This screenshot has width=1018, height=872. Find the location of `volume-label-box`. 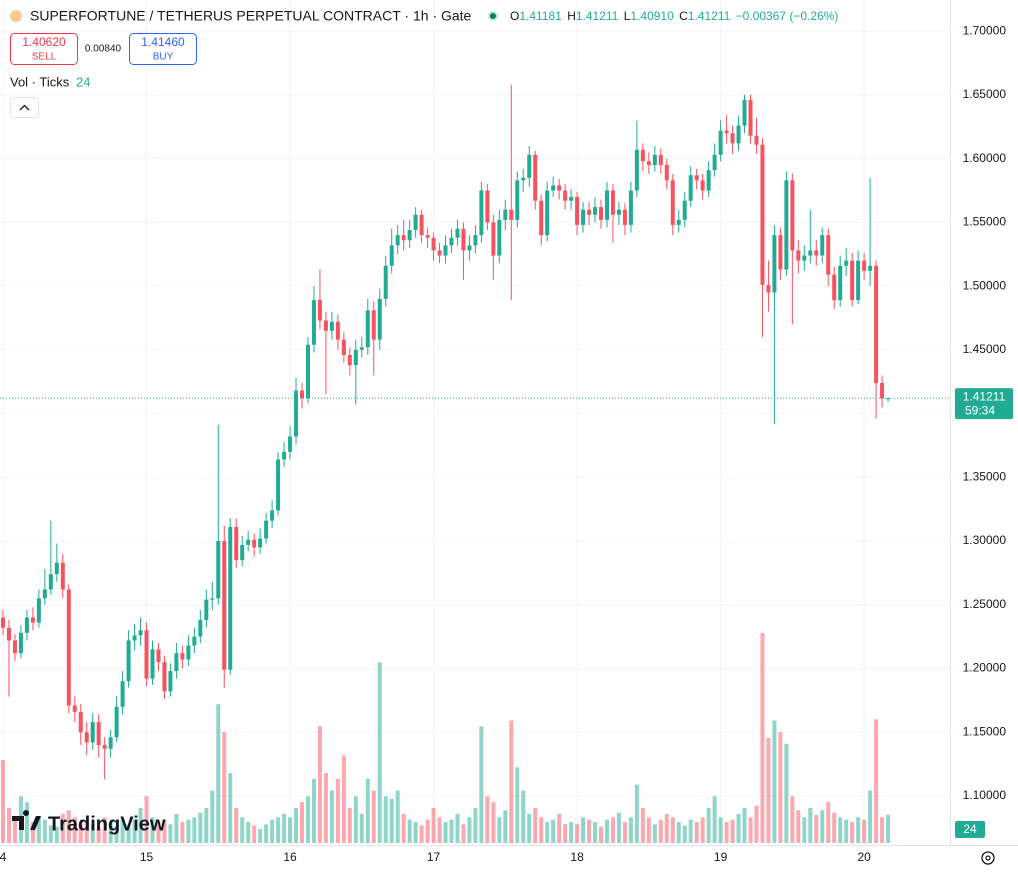

volume-label-box is located at coordinates (970, 829).